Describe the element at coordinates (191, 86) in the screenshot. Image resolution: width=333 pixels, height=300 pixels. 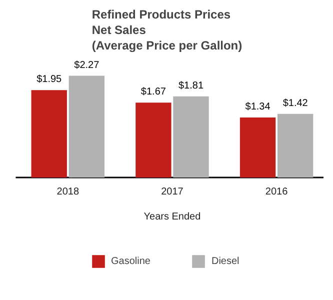
I see `data-label: $1.81` at that location.